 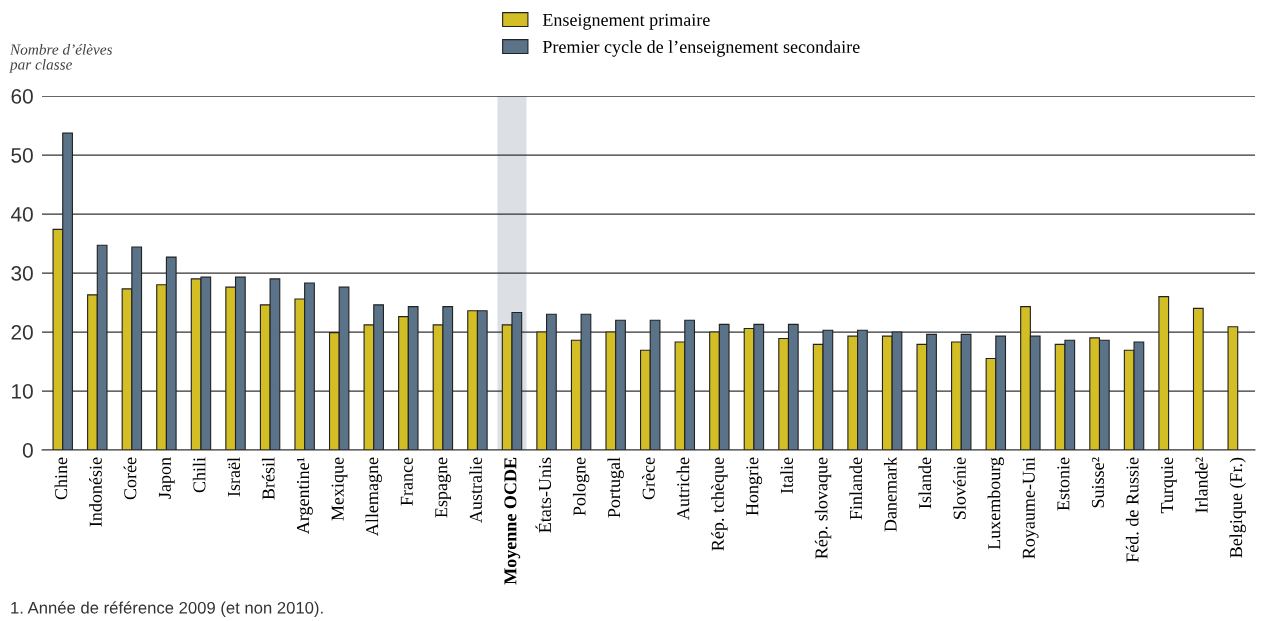 What do you see at coordinates (373, 496) in the screenshot?
I see `x-tick-label: Allemagne` at bounding box center [373, 496].